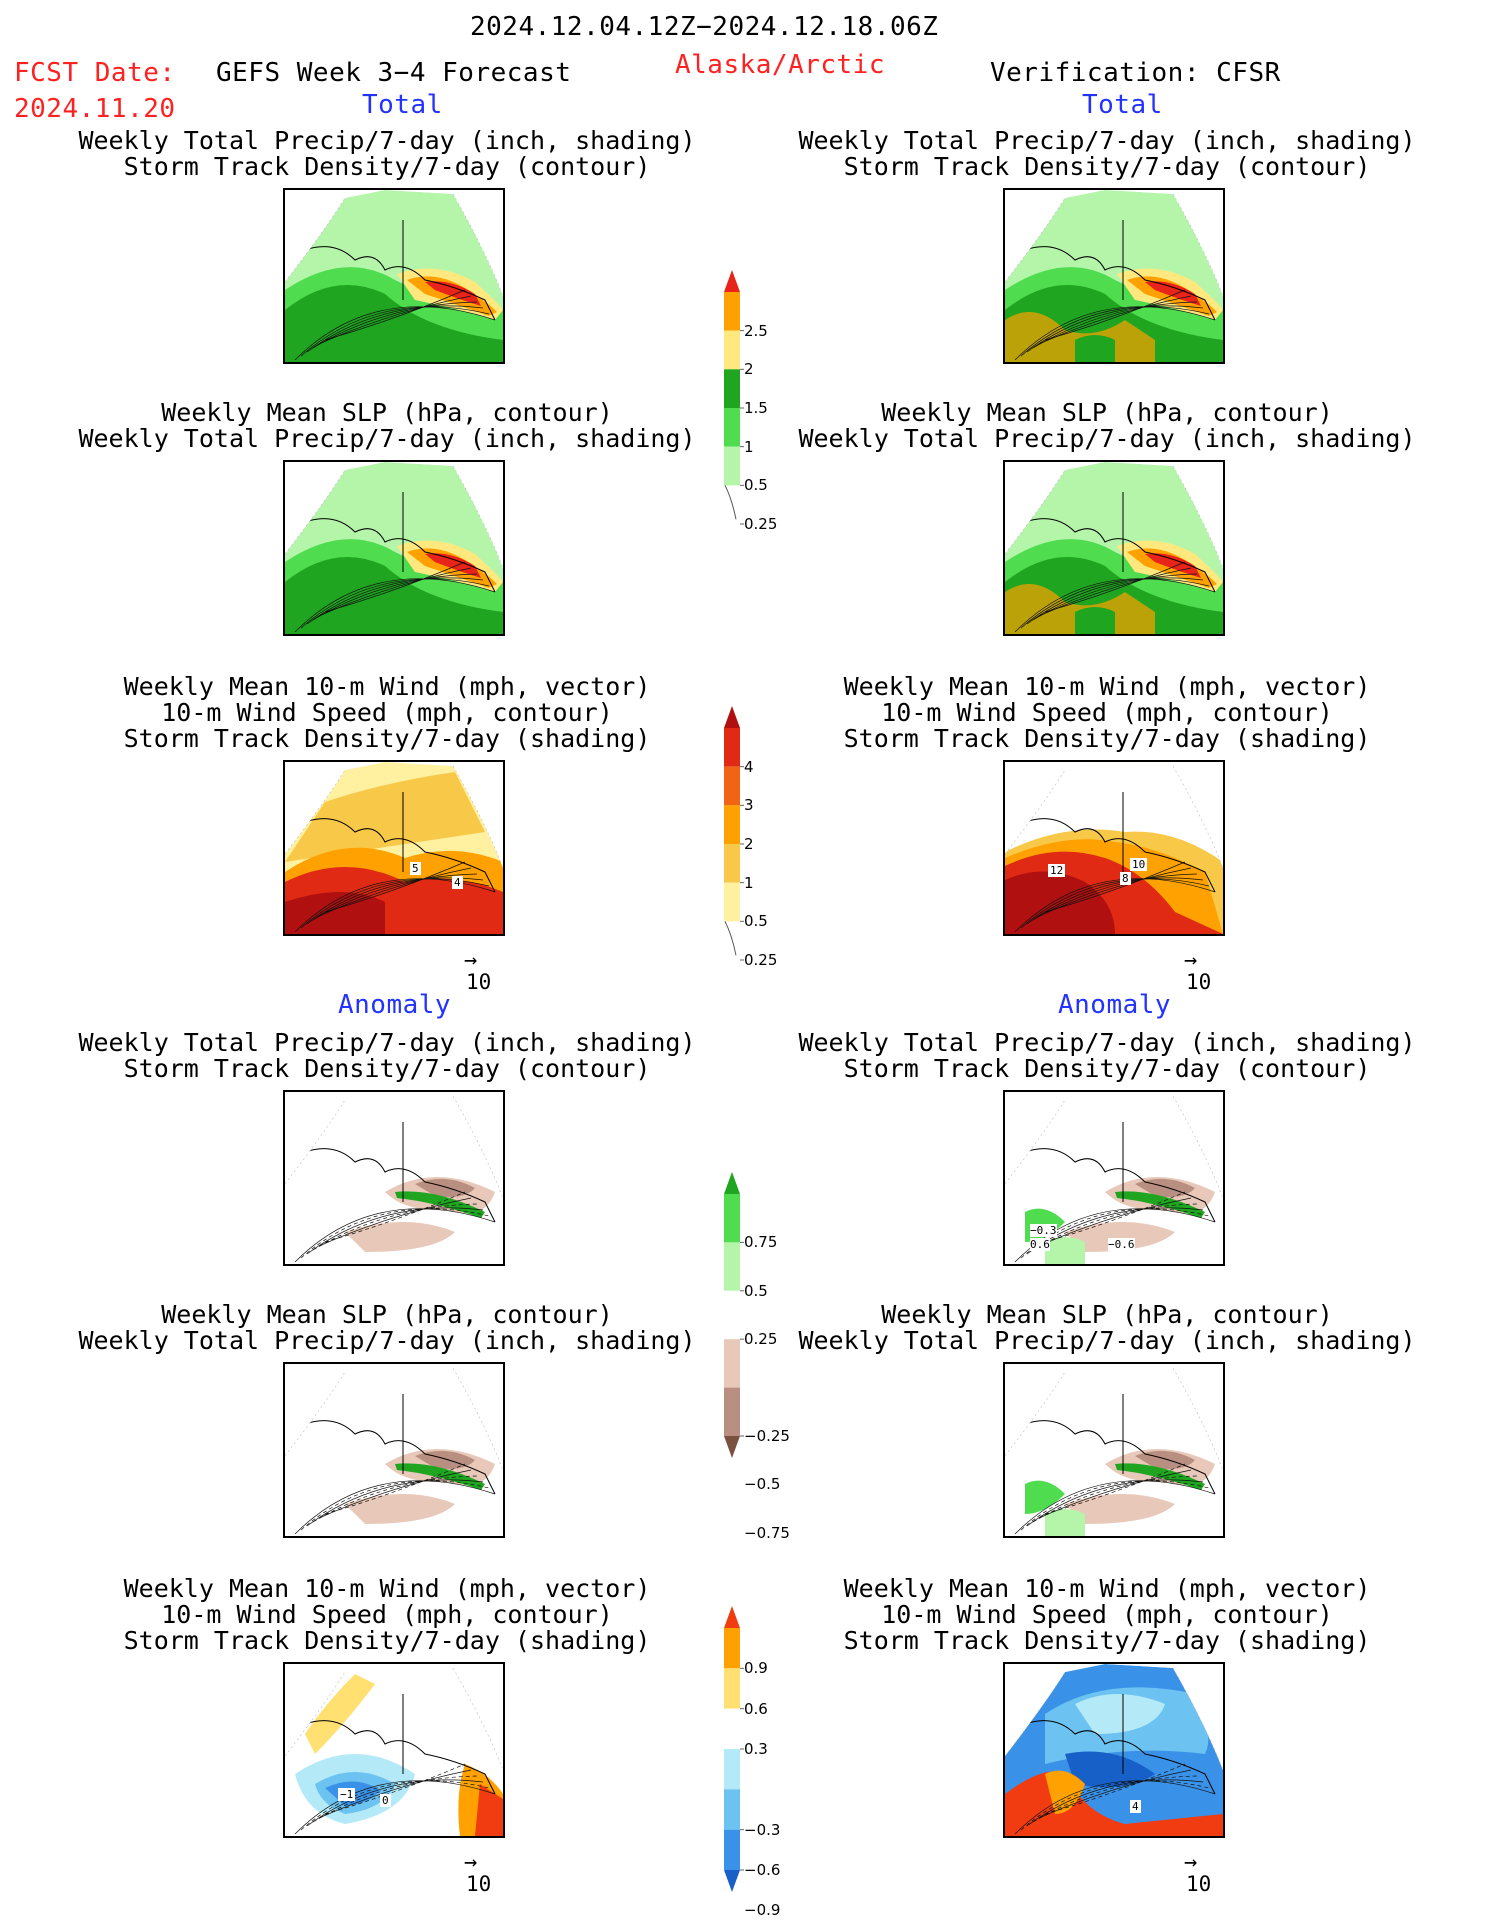 The image size is (1487, 1925). Describe the element at coordinates (767, 1436) in the screenshot. I see `colorbar-label: −0.25` at that location.